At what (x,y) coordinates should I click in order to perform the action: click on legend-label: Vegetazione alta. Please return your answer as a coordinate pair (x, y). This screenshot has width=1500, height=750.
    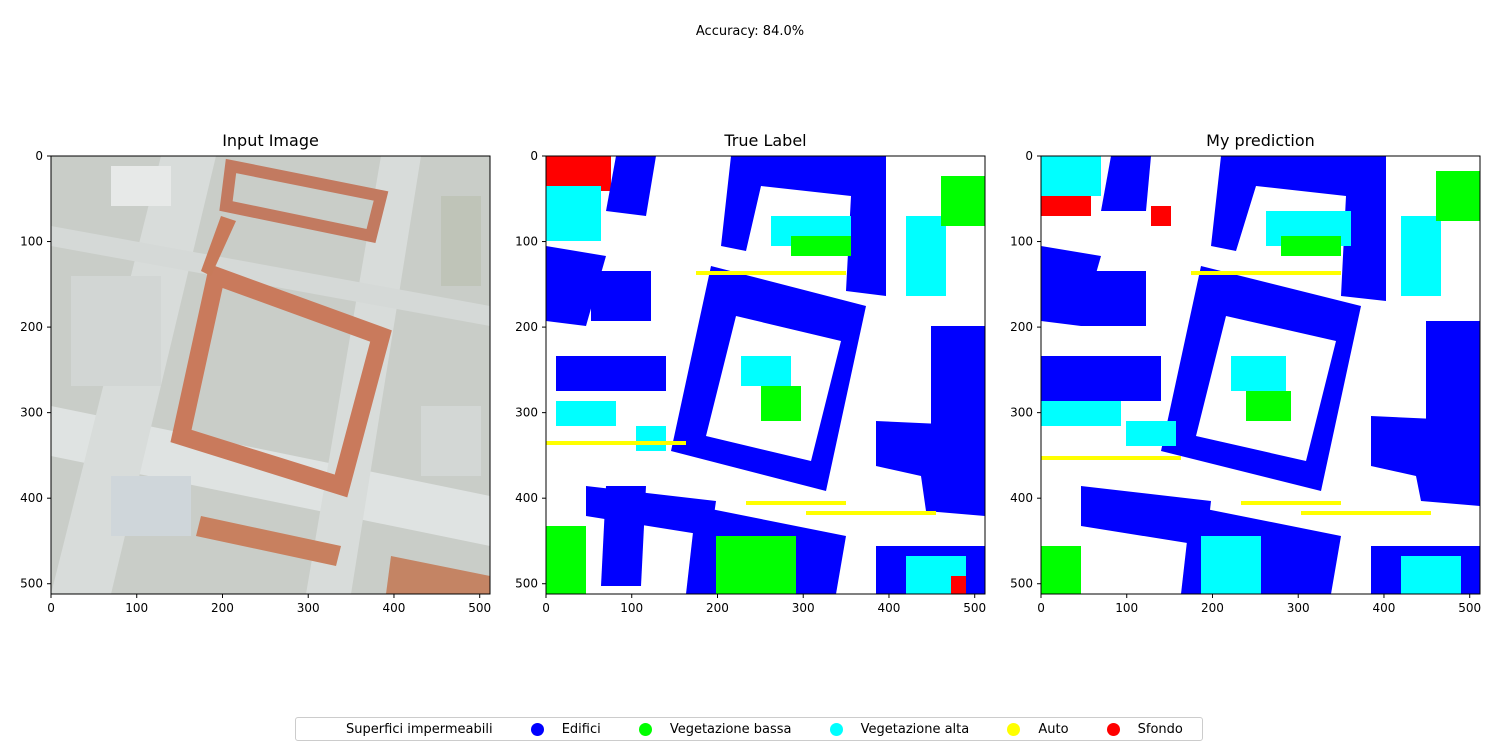
    Looking at the image, I should click on (915, 729).